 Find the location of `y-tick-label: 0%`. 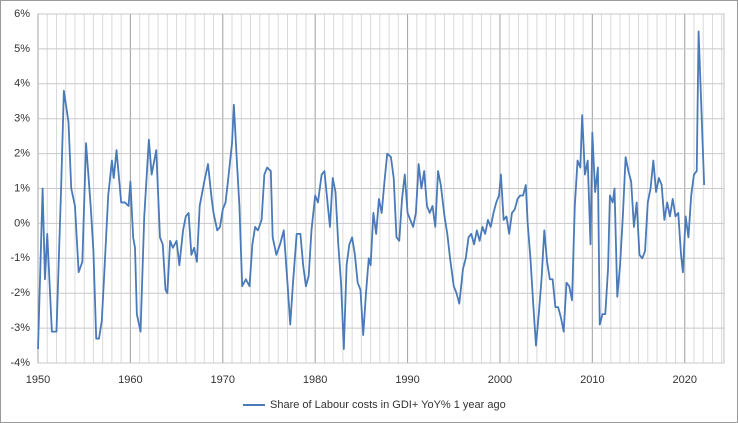

y-tick-label: 0% is located at coordinates (22, 223).